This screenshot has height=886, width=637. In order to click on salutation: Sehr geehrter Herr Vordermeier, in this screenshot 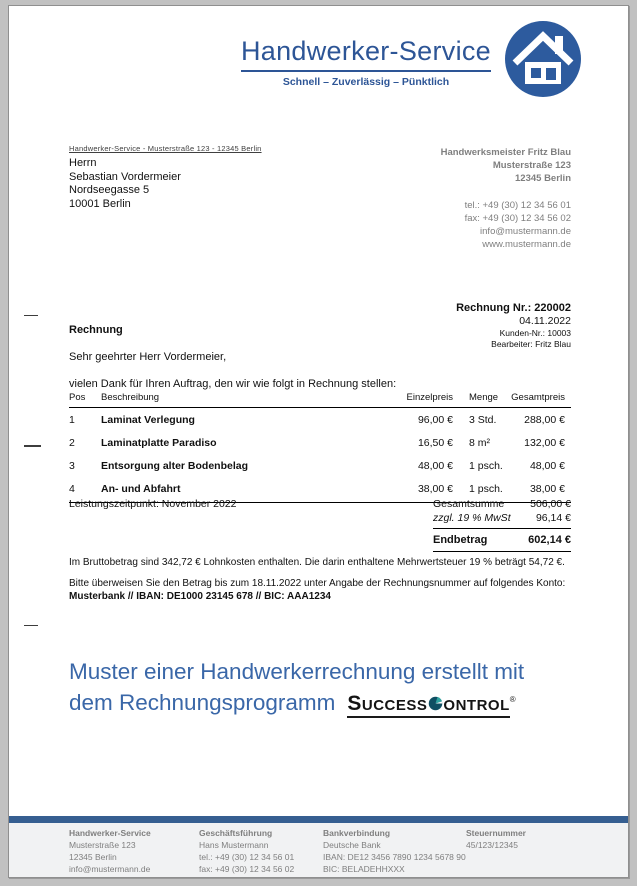, I will do `click(148, 357)`.